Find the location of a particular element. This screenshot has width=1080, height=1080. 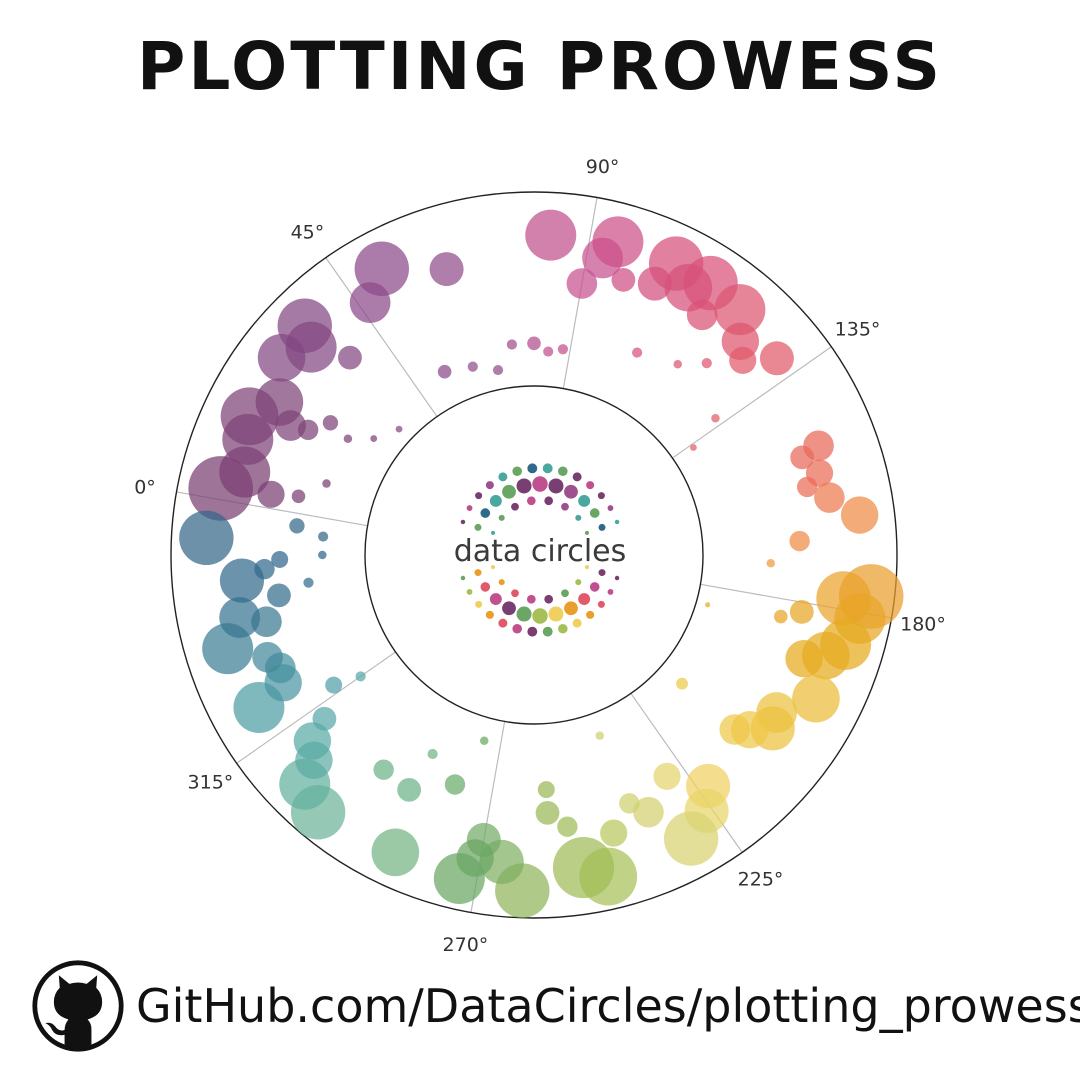

logo-dots-top is located at coordinates (540, 499).